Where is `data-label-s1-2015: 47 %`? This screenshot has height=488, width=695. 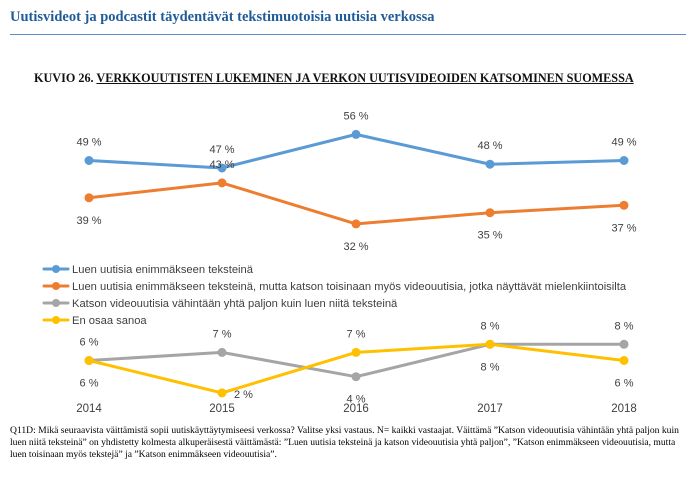
data-label-s1-2015: 47 % is located at coordinates (221, 150).